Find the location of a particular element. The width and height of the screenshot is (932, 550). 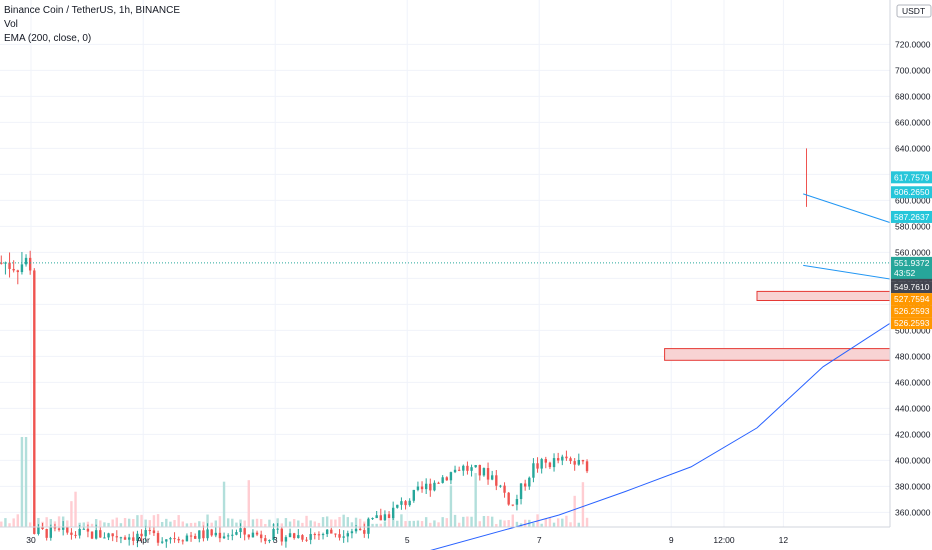

ema-legend: EMA (200, close, 0) is located at coordinates (48, 38).